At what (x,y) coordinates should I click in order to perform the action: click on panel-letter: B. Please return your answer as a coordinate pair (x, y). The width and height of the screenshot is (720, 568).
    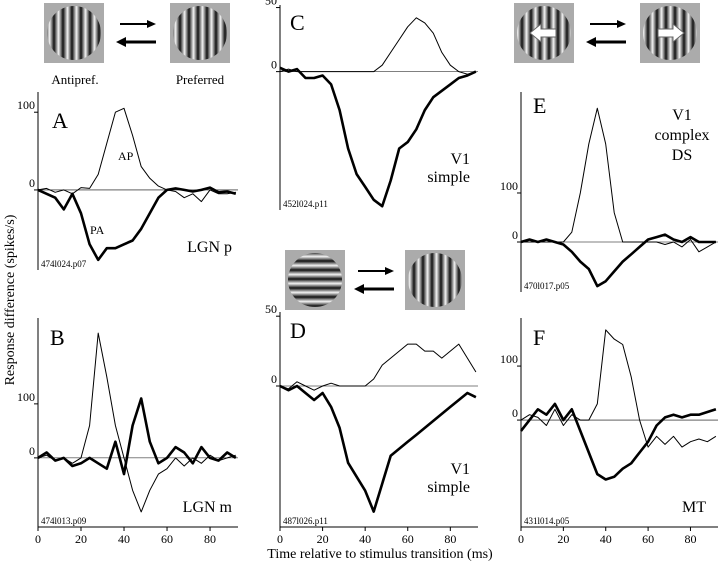
    Looking at the image, I should click on (57, 337).